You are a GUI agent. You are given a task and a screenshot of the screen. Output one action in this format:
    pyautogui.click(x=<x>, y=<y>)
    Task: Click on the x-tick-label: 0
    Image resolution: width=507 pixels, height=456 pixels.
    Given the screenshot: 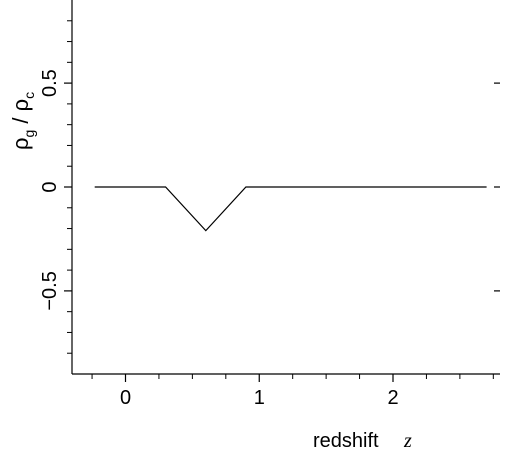 What is the action you would take?
    pyautogui.click(x=125, y=398)
    